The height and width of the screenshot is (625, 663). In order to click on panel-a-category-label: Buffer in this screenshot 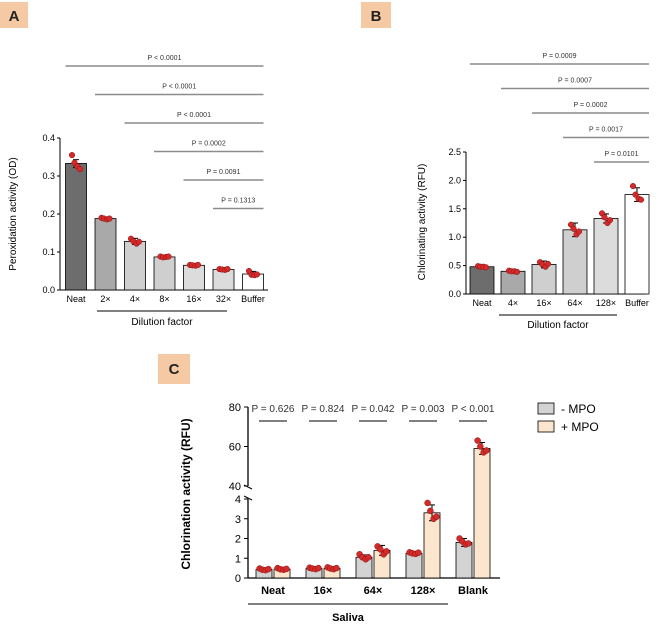, I will do `click(253, 299)`.